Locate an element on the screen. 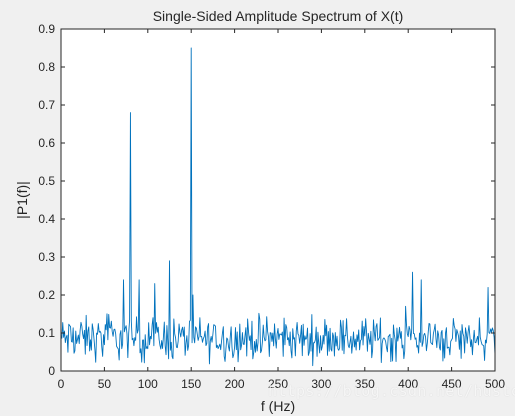  x-tick-label: 500 is located at coordinates (495, 384).